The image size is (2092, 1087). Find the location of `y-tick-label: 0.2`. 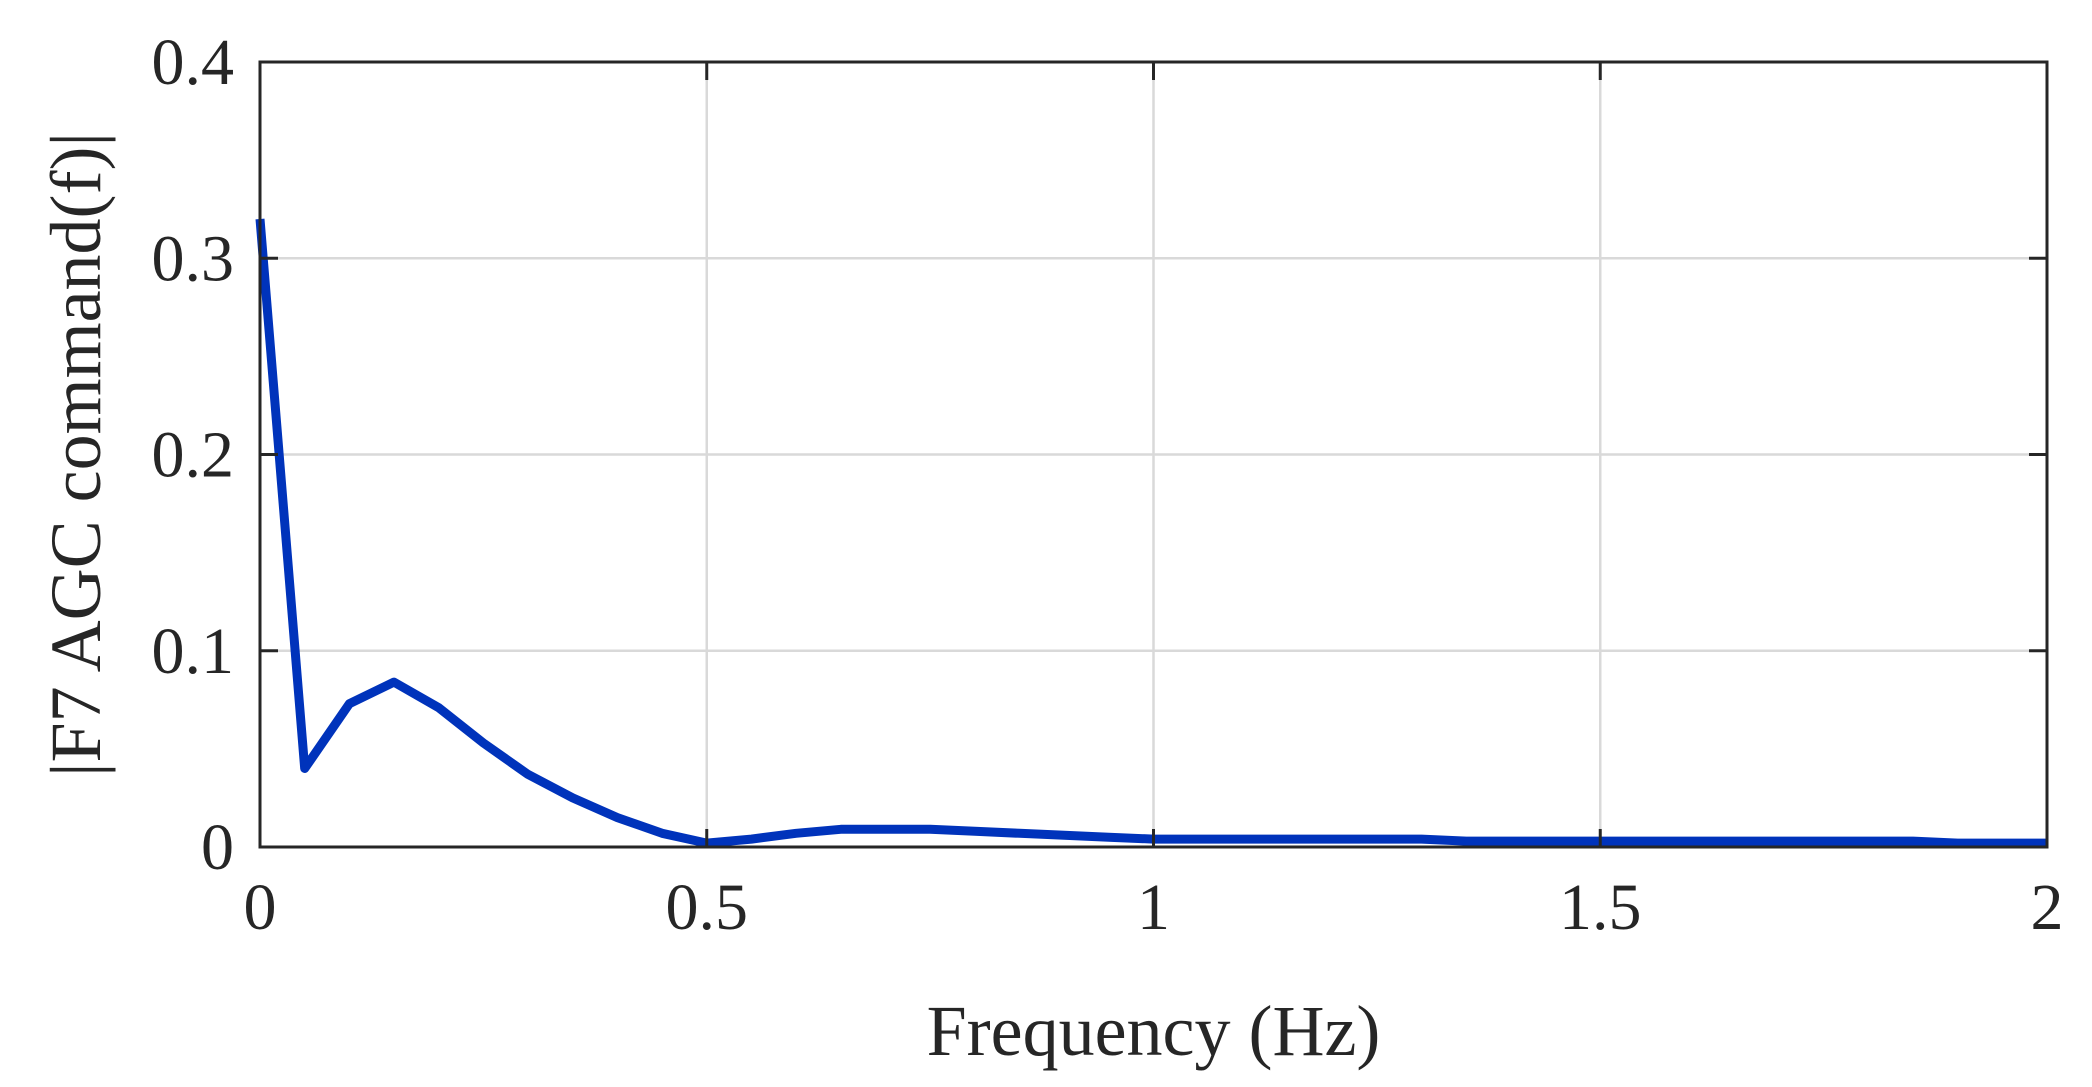

y-tick-label: 0.2 is located at coordinates (193, 455).